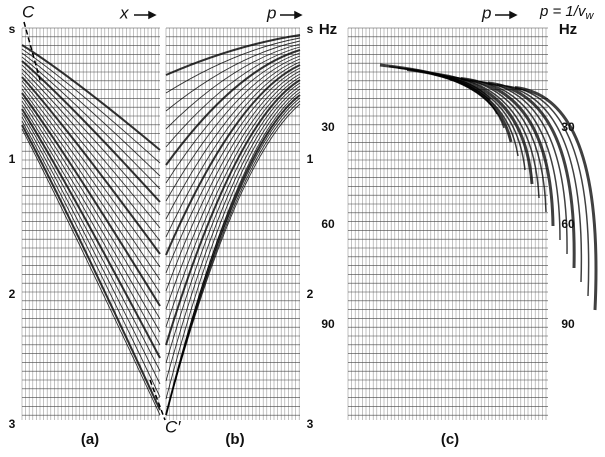 Image resolution: width=605 pixels, height=457 pixels. I want to click on slowness-note: p = 1/vw, so click(566, 12).